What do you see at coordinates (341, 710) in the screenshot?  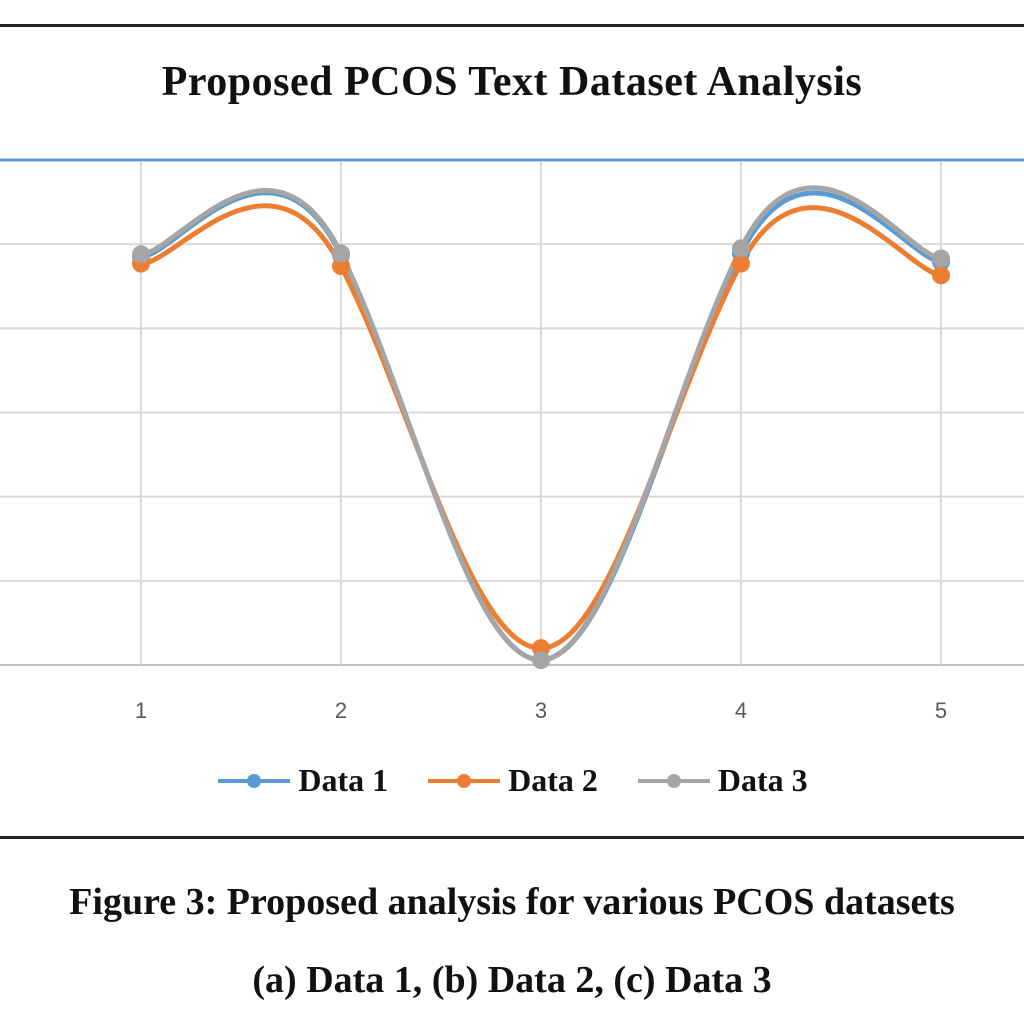 I see `x-tick-label: 2` at bounding box center [341, 710].